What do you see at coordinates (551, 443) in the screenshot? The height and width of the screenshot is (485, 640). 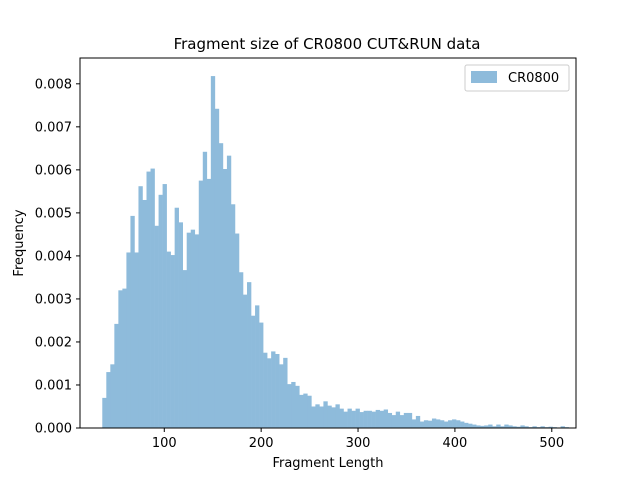 I see `x-tick-label: 500` at bounding box center [551, 443].